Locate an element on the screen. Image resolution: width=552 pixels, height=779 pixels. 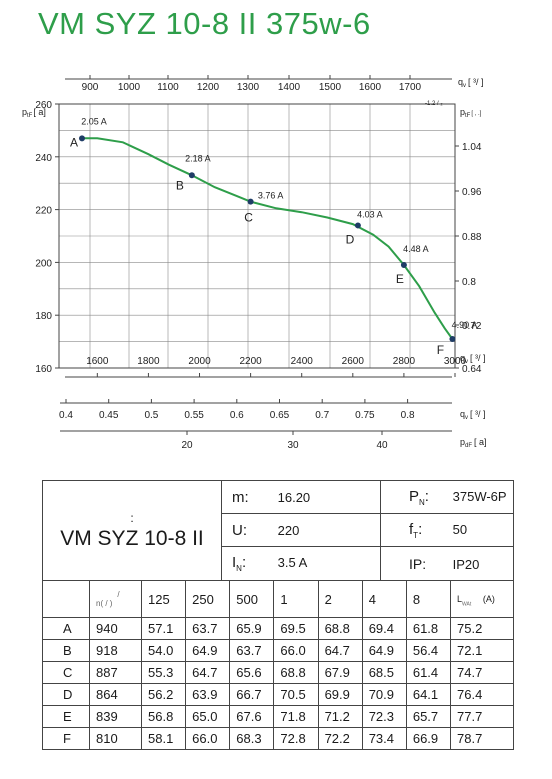
power-cell: PN: 375W-6P is located at coordinates (447, 497).